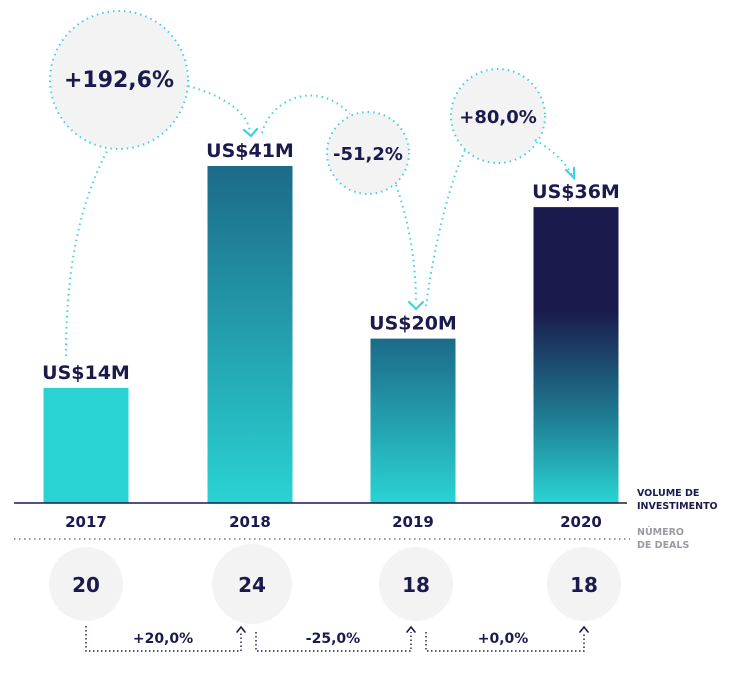 The width and height of the screenshot is (733, 674). Describe the element at coordinates (576, 355) in the screenshot. I see `bar-2020` at that location.